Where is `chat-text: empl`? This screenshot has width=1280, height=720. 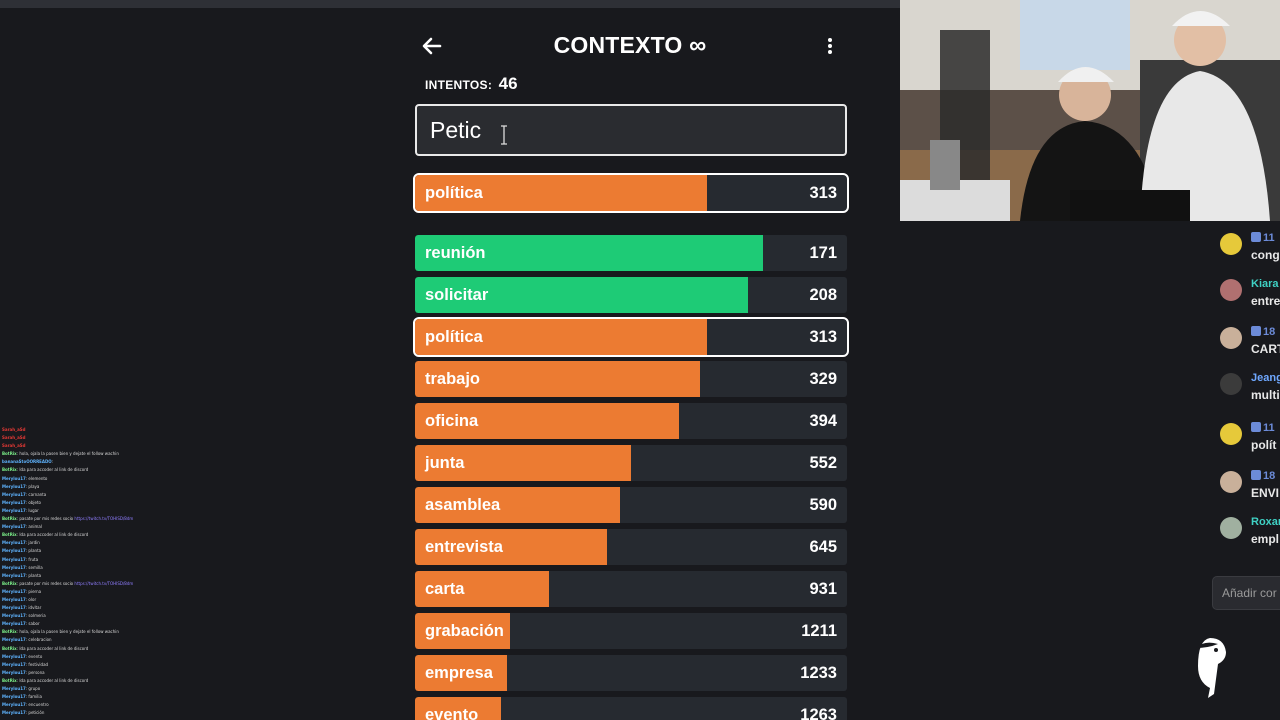
chat-text: empl is located at coordinates (1265, 539).